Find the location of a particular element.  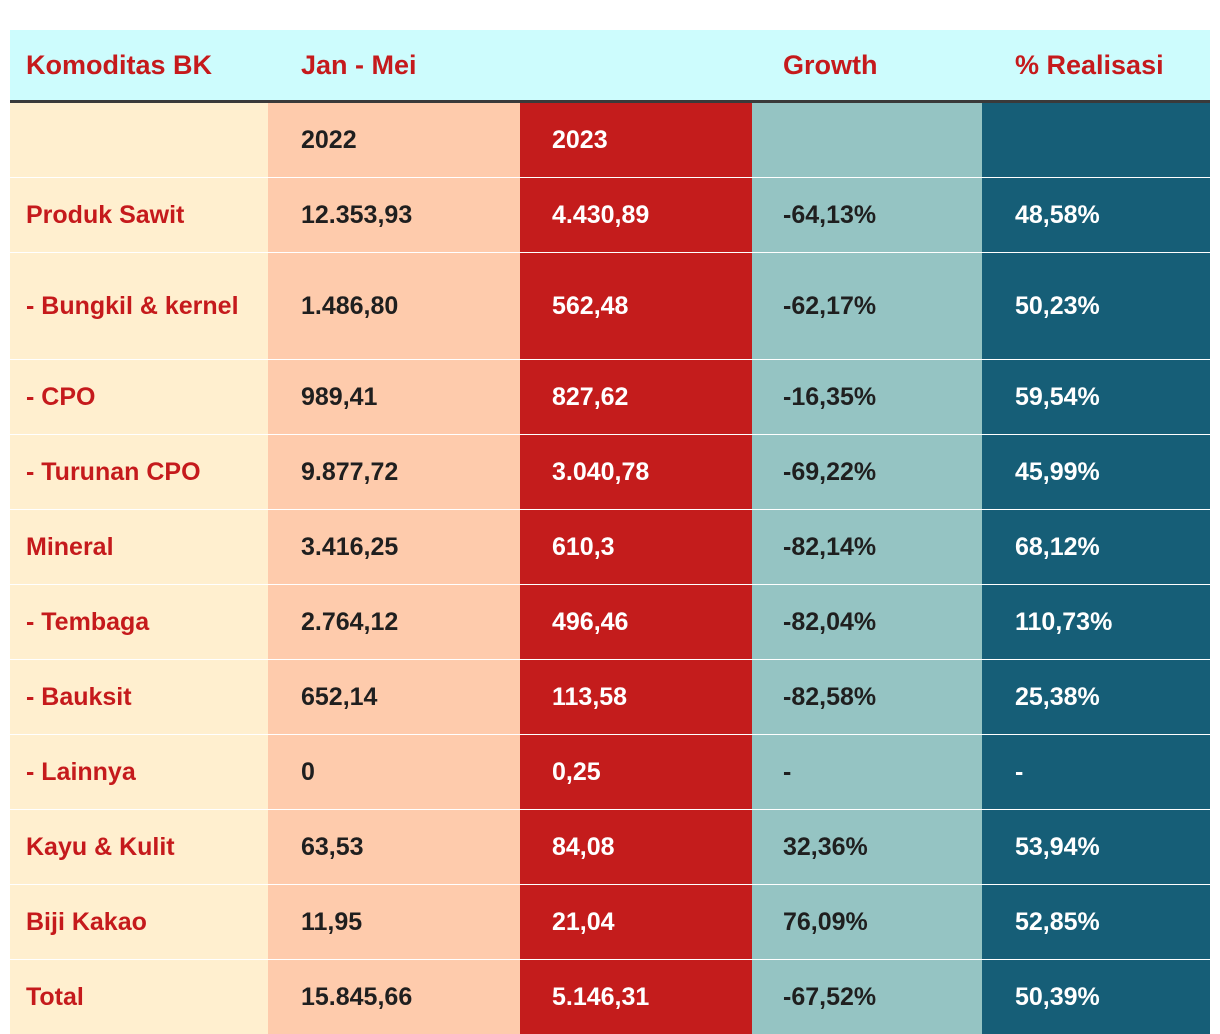

cell-realization: 68,12% is located at coordinates (1096, 547).